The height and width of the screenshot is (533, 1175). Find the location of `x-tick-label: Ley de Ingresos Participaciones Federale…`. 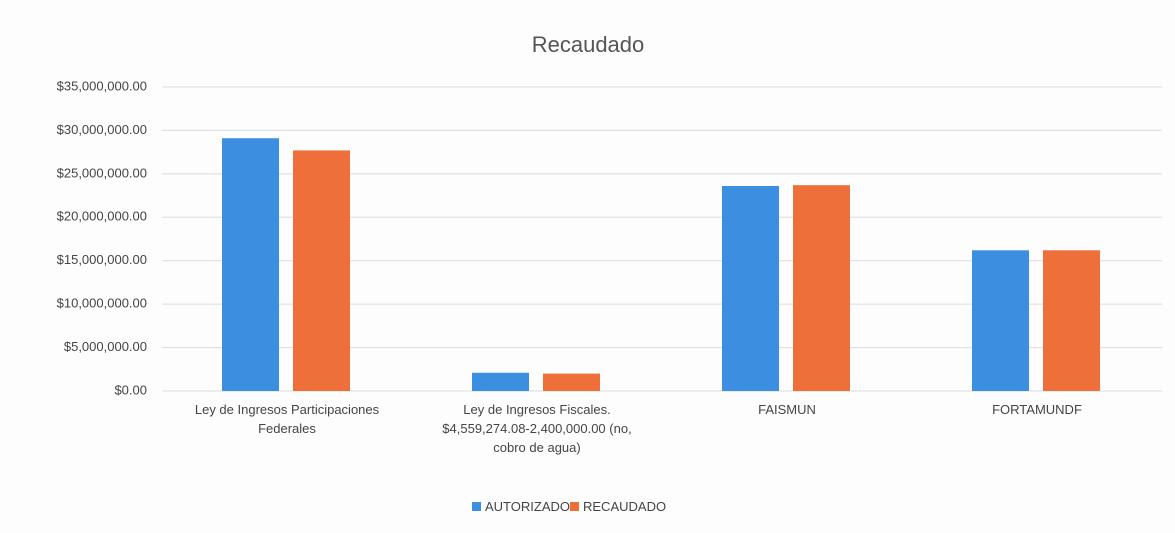

x-tick-label: Ley de Ingresos Participaciones Federale… is located at coordinates (287, 419).